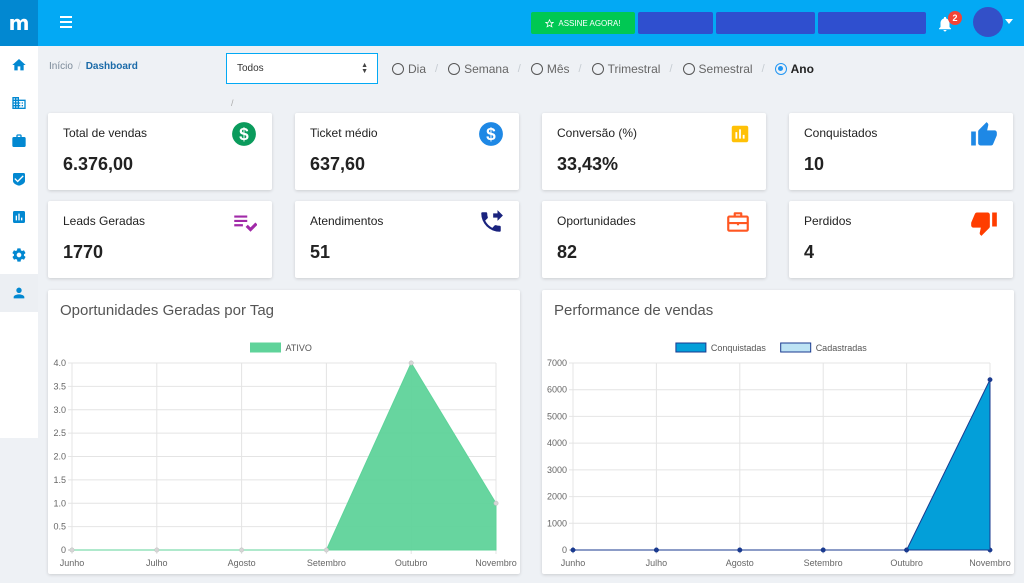 The image size is (1024, 583). I want to click on y-tick-label: 1.5, so click(59, 480).